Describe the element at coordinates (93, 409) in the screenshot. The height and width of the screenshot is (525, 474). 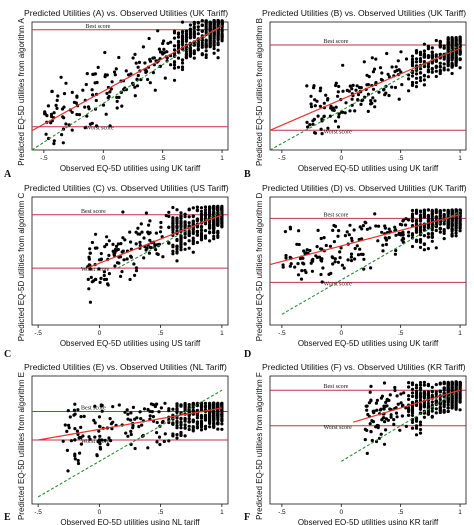
I see `reference-label: Best score` at that location.